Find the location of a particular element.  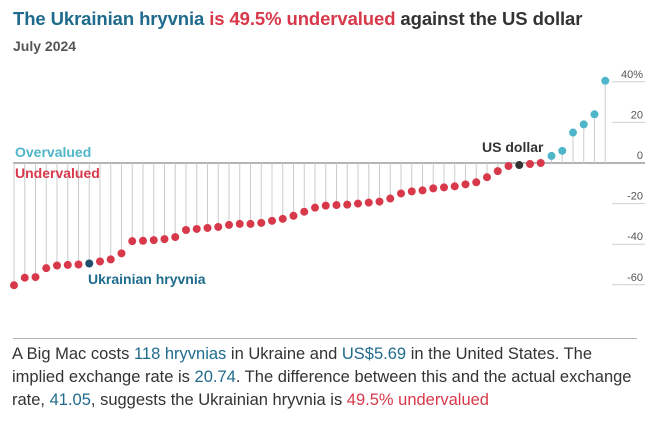

y-tick-label: -20 is located at coordinates (635, 197).